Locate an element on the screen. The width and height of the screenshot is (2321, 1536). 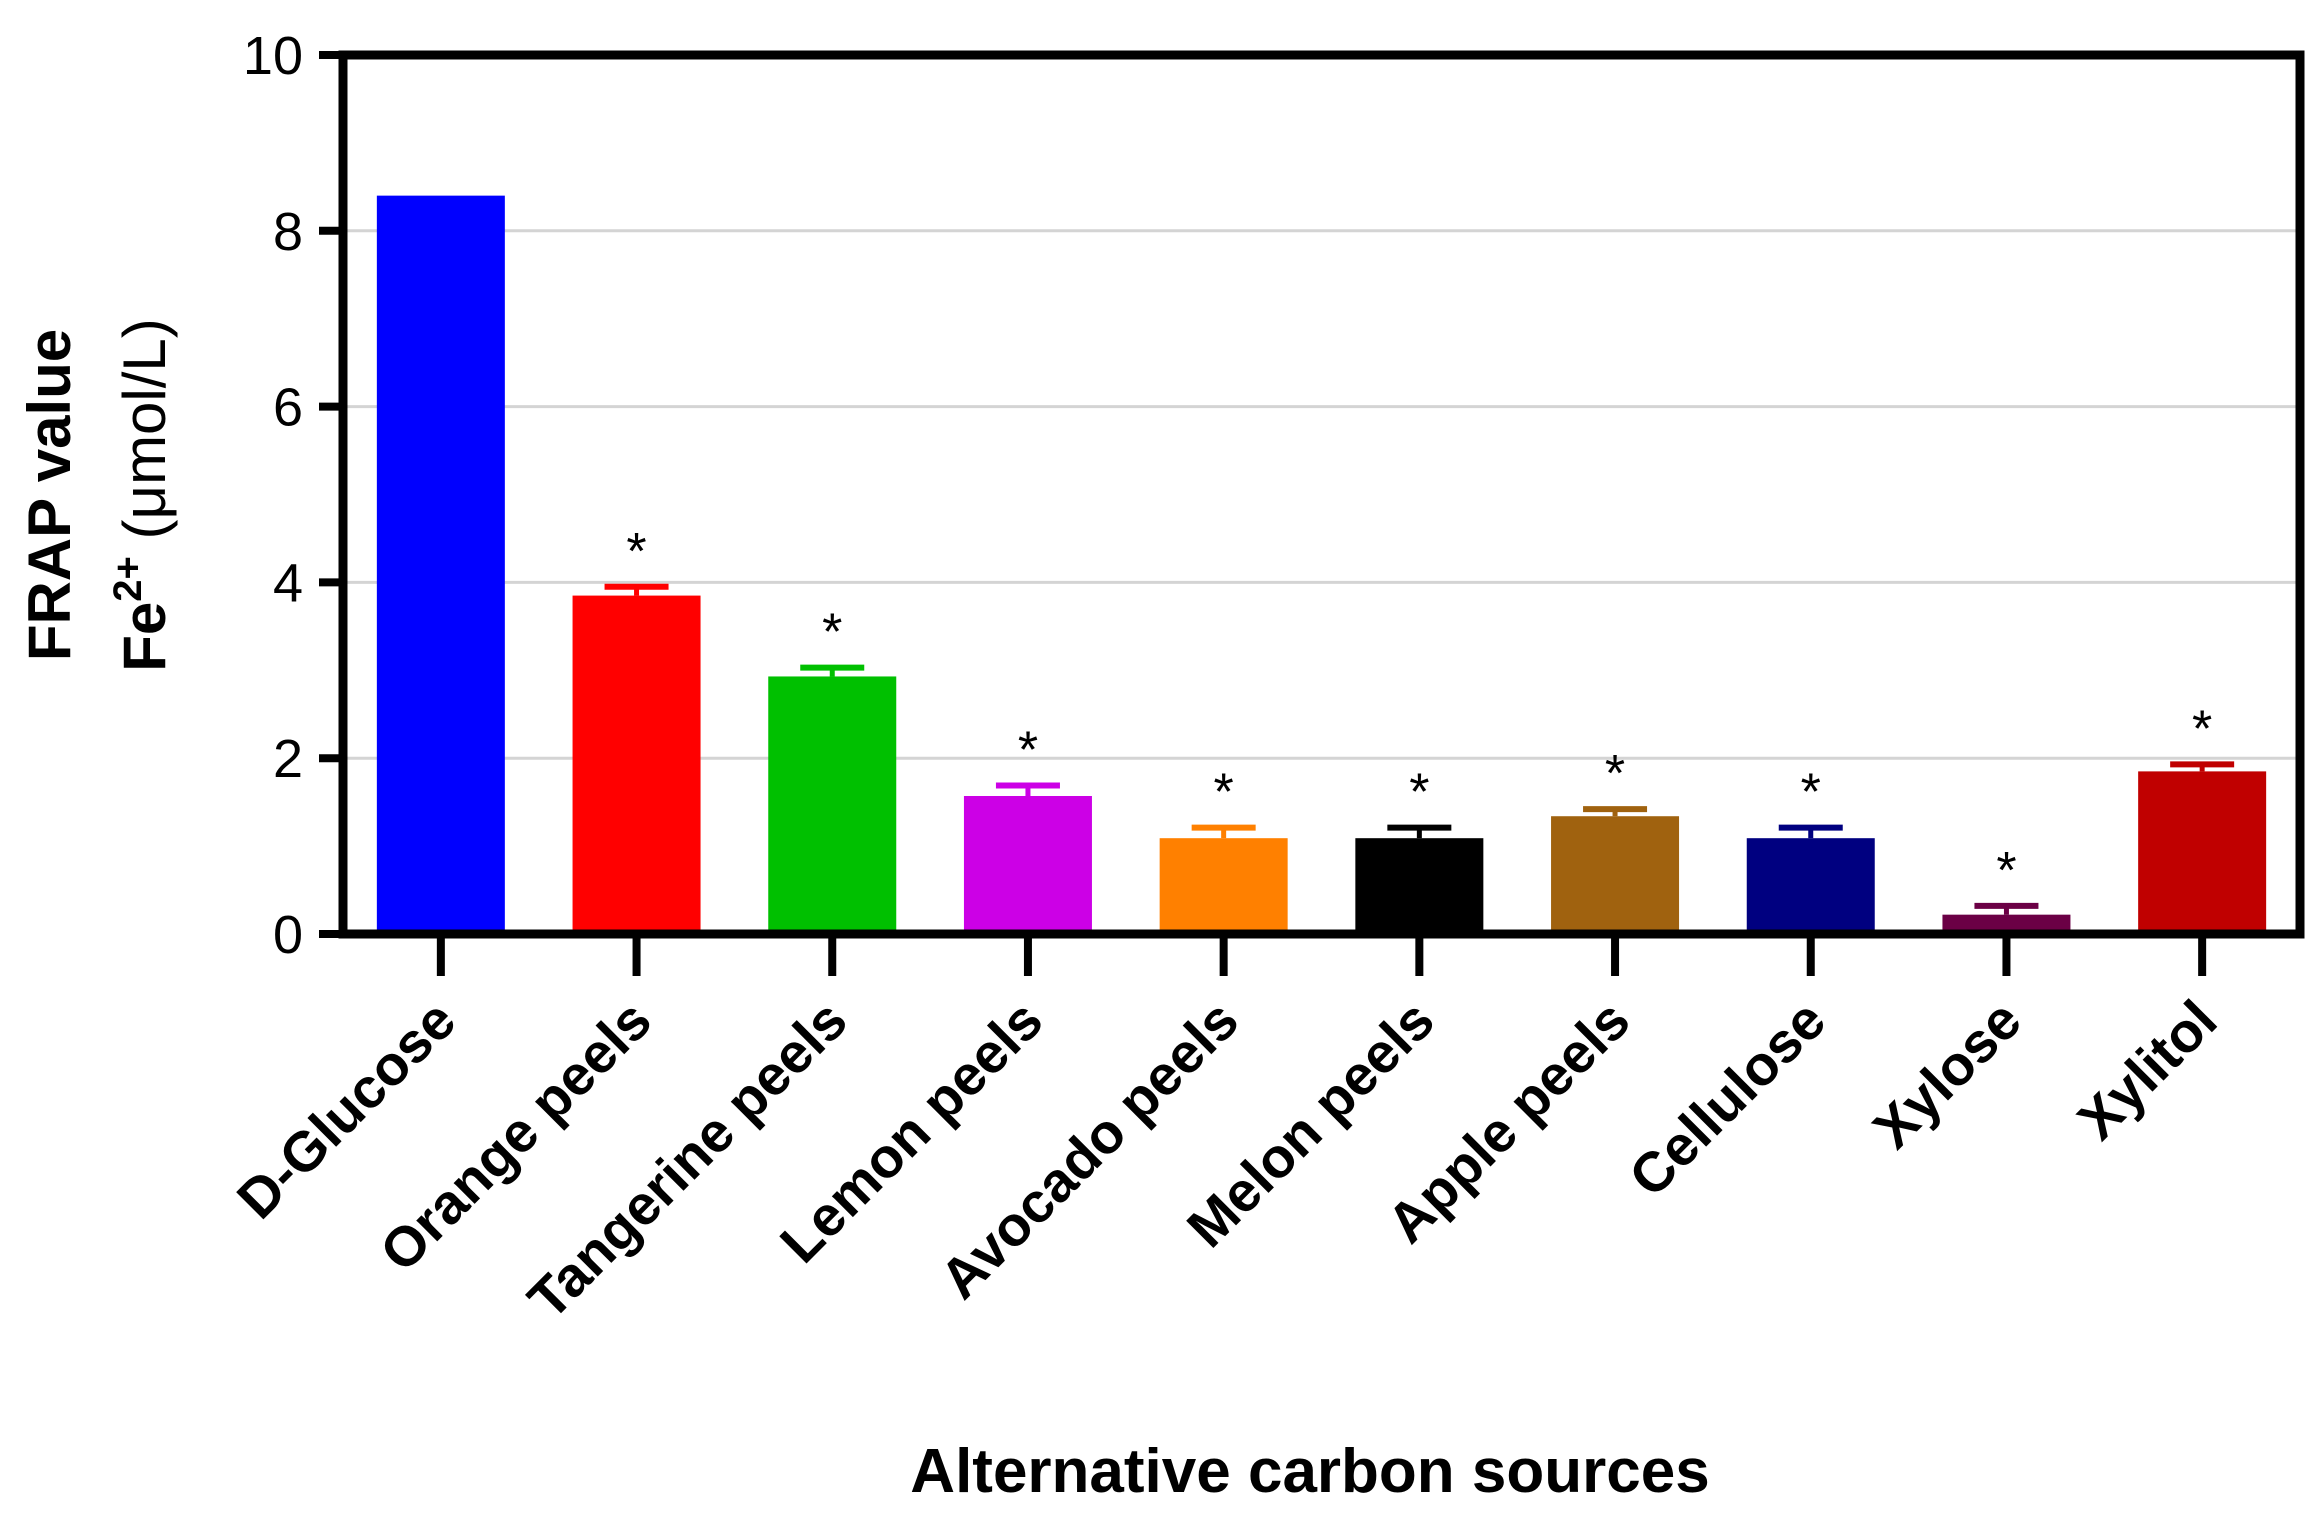
y-axis-title-line2: Fe2+ (μmol/L) is located at coordinates (142, 495).